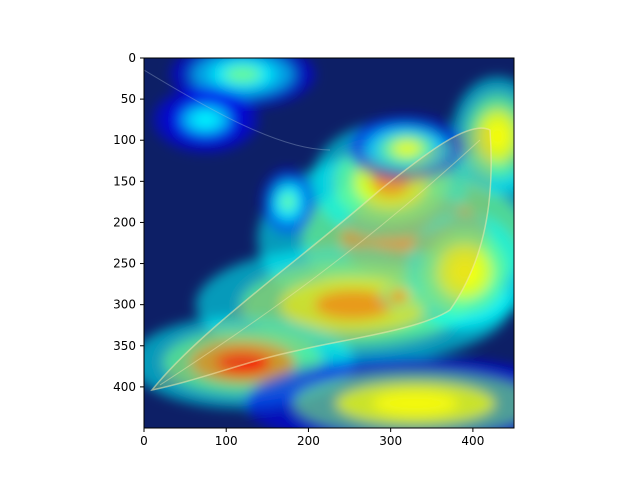 The height and width of the screenshot is (480, 640). I want to click on y-tick-label: 400, so click(124, 387).